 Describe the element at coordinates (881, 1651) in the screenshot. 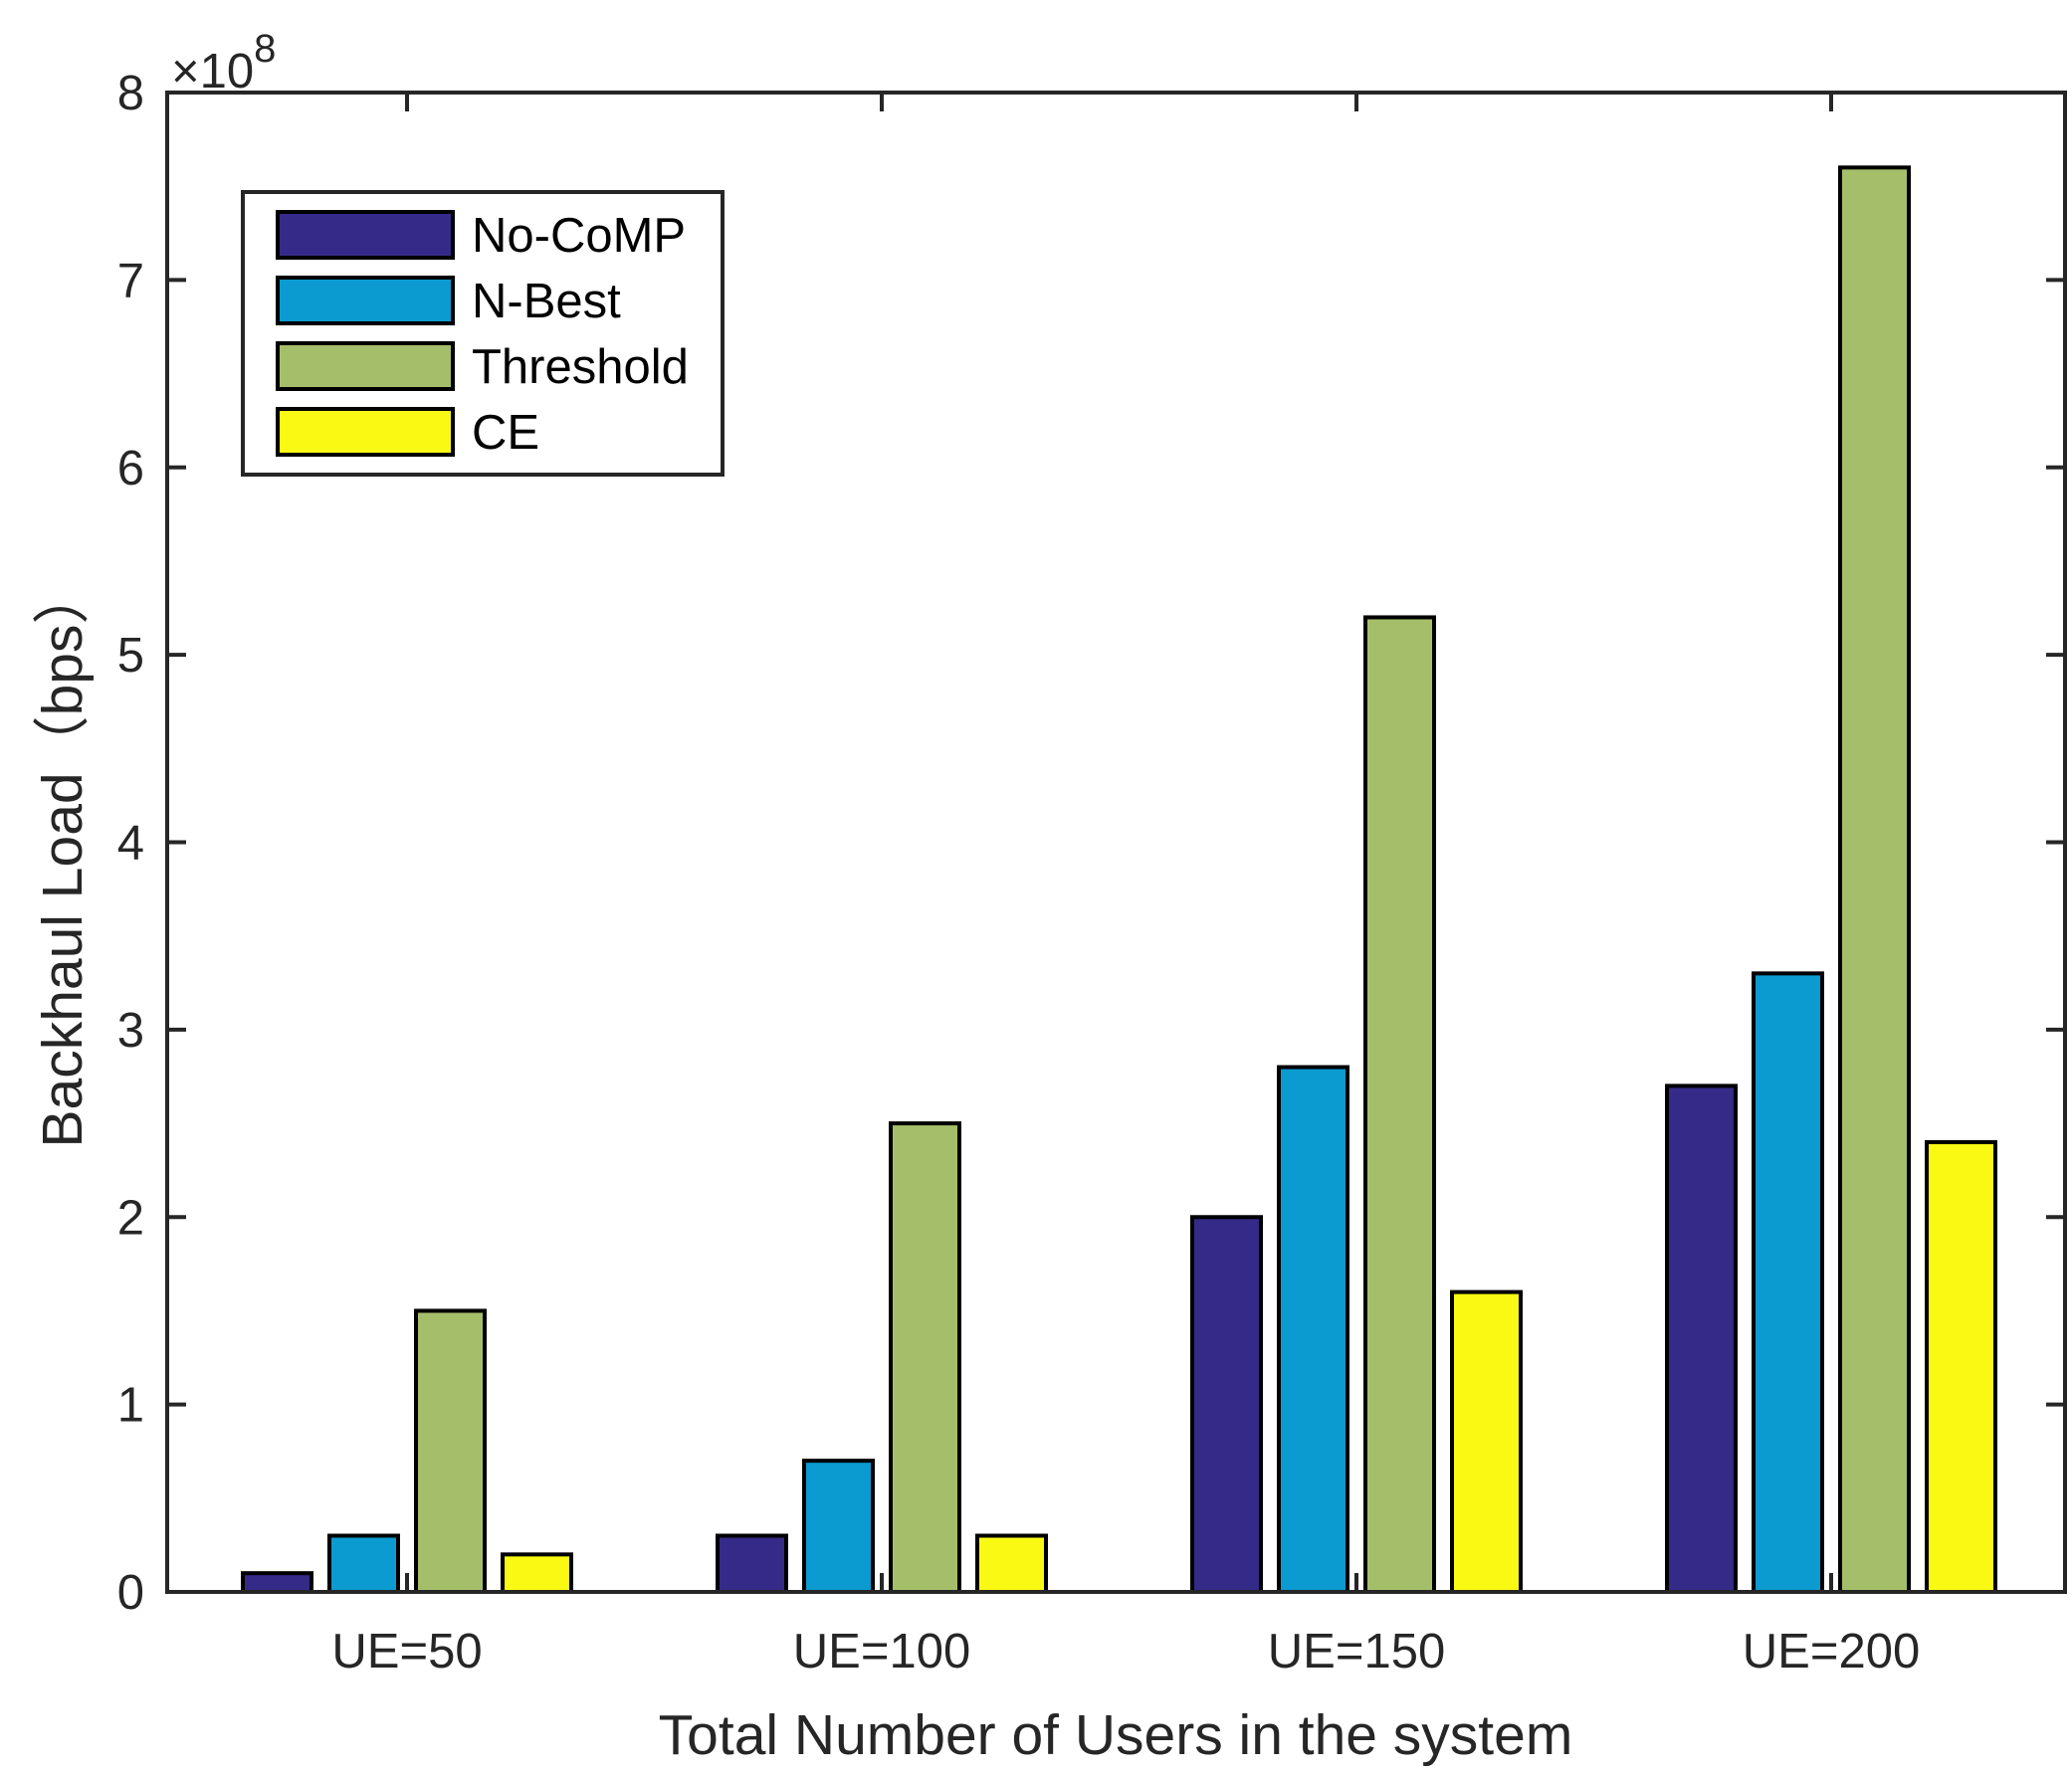

I see `x-tick-label: UE=100` at that location.